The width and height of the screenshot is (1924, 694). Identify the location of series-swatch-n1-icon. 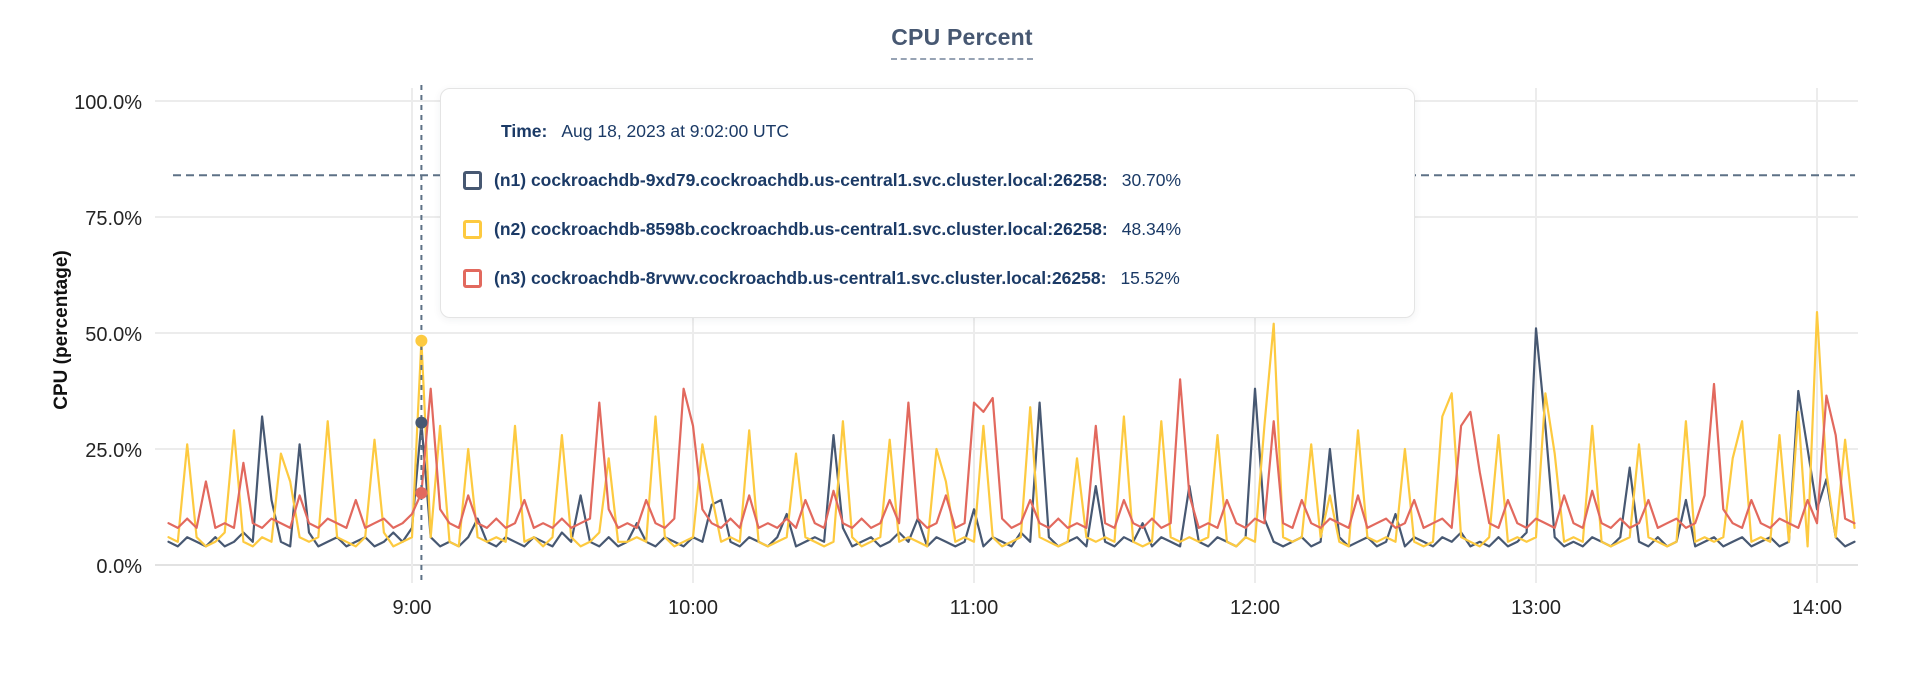
(472, 180).